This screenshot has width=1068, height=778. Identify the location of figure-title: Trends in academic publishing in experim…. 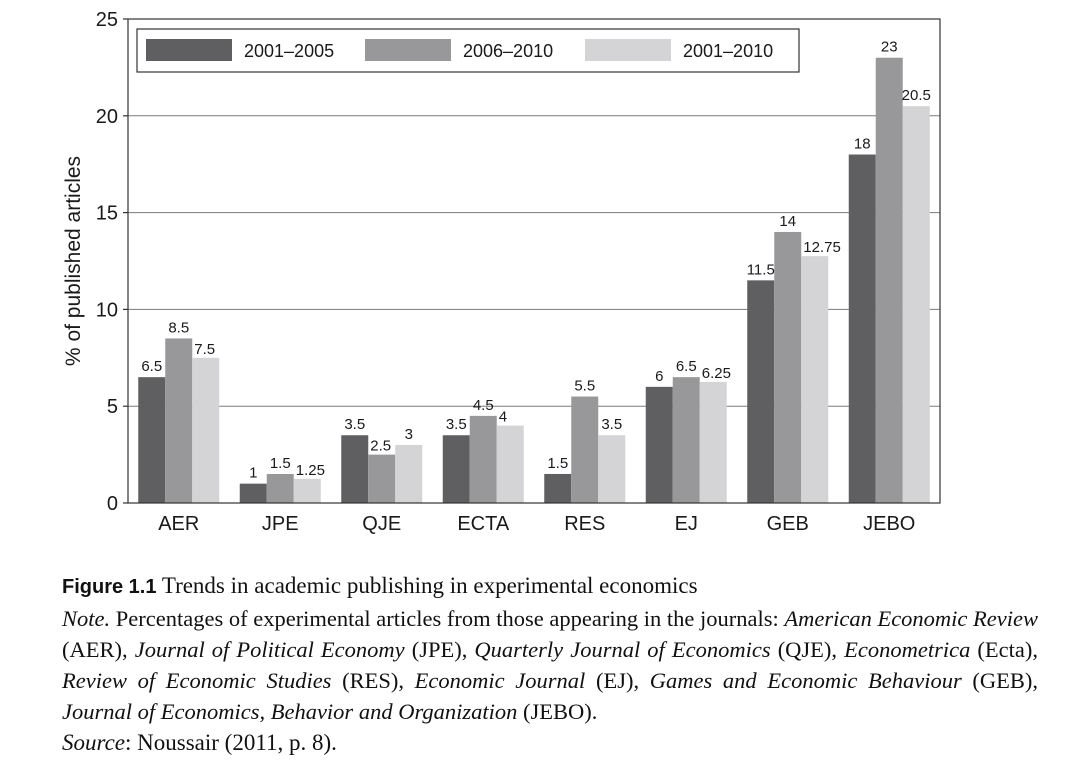
(429, 585).